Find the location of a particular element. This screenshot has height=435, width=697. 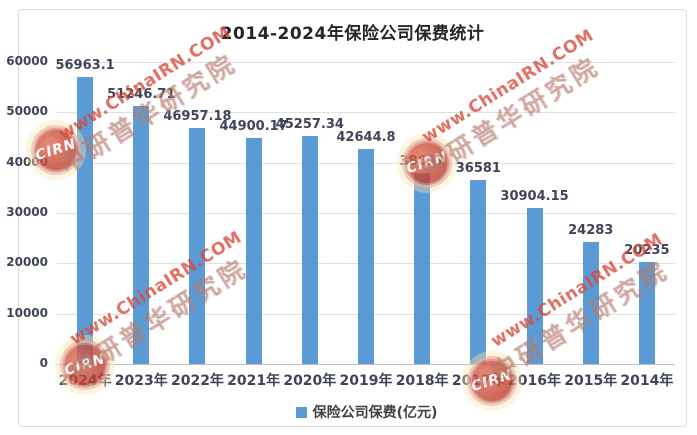

bar-2017年 is located at coordinates (478, 271).